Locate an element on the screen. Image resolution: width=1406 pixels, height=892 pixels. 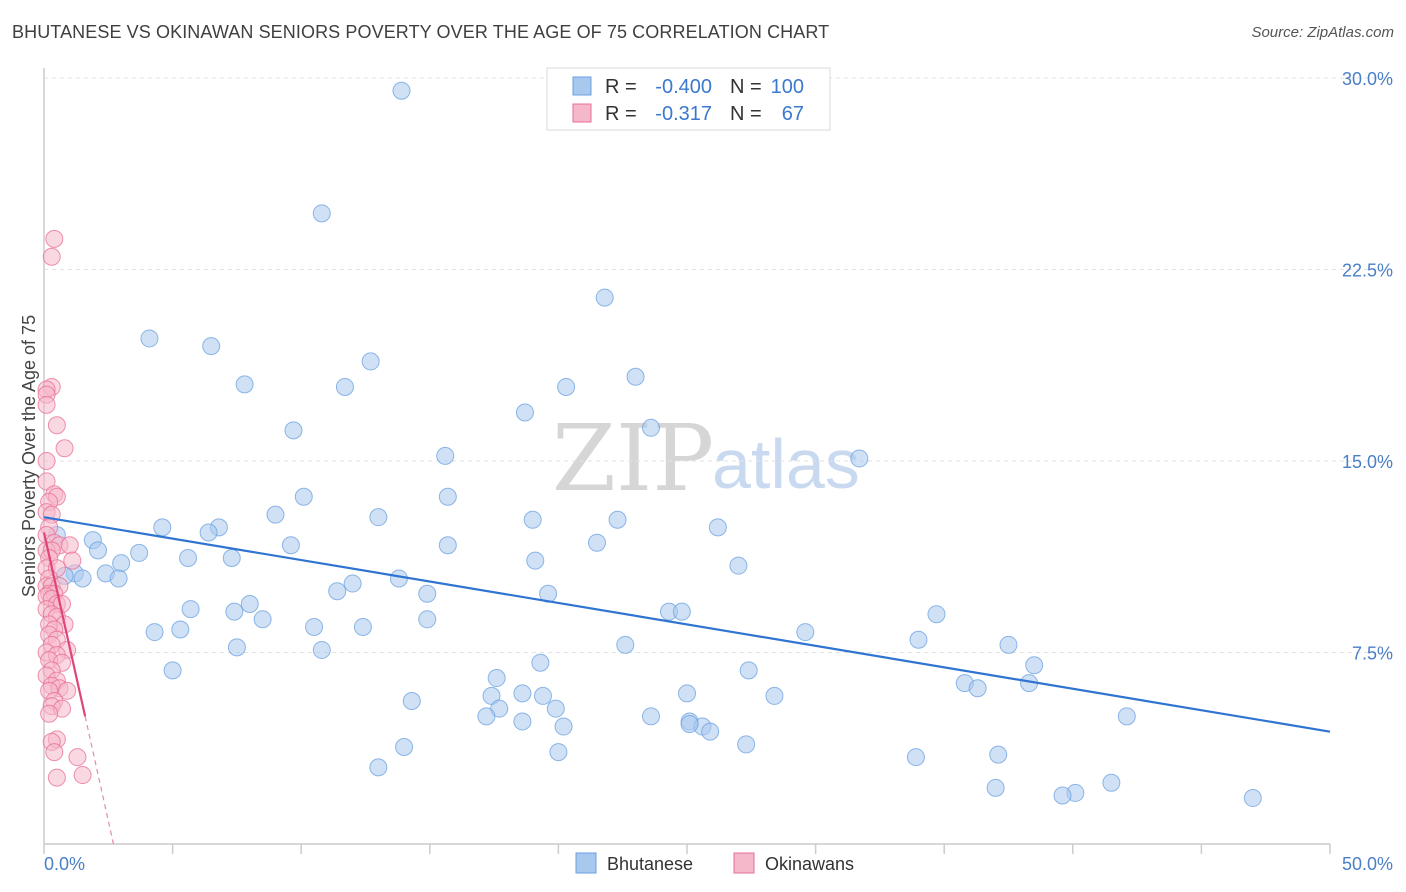
legend-n-value-2: 67 is located at coordinates (793, 114).